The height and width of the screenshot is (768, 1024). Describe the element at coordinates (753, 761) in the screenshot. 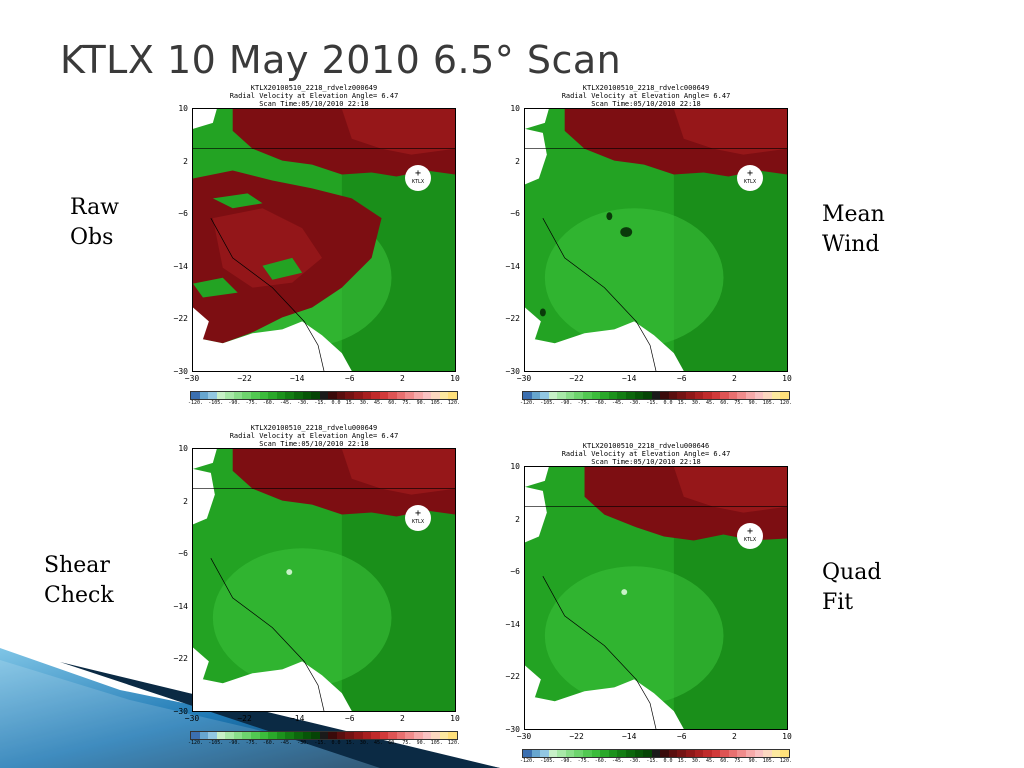

I see `colorbar-tick: 90.` at that location.